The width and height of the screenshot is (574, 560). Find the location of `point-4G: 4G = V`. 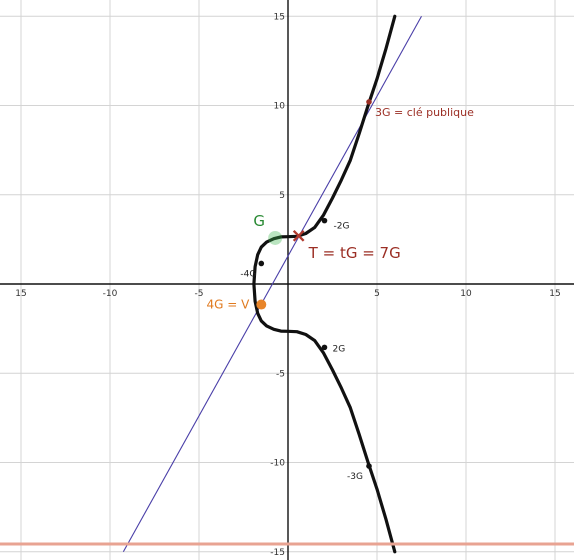

point-4G: 4G = V is located at coordinates (236, 305).